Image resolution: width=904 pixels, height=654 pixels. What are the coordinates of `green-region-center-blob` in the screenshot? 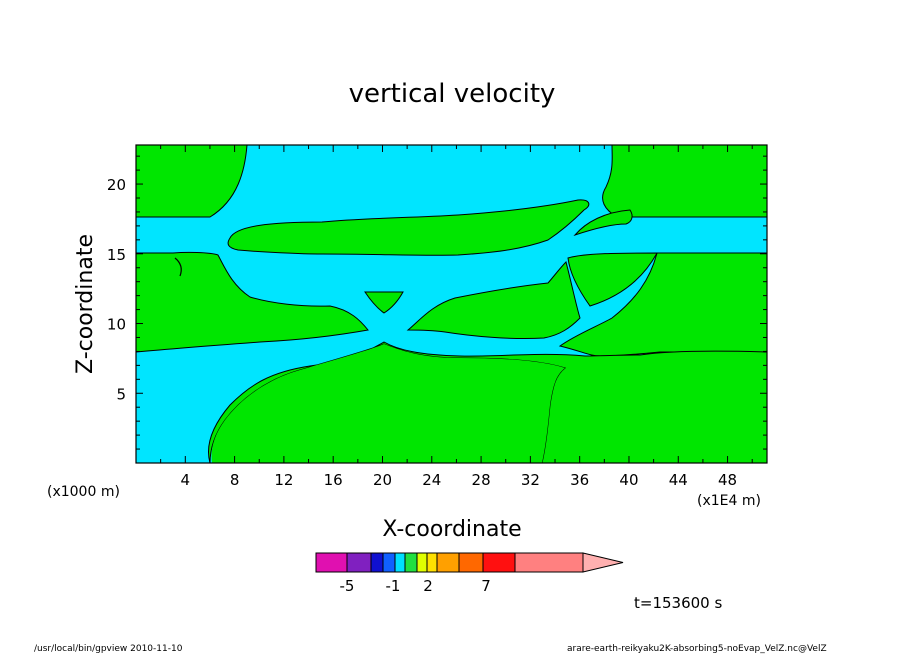 It's located at (384, 302).